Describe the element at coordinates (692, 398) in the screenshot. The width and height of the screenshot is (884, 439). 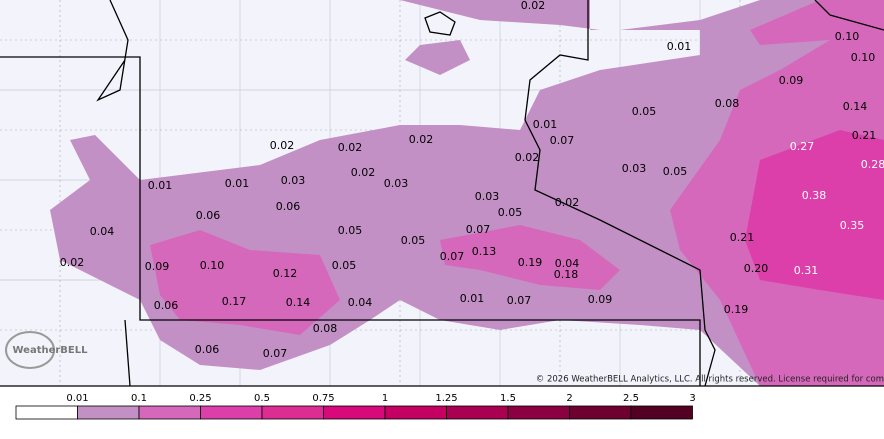
I see `legend-label: 3` at that location.